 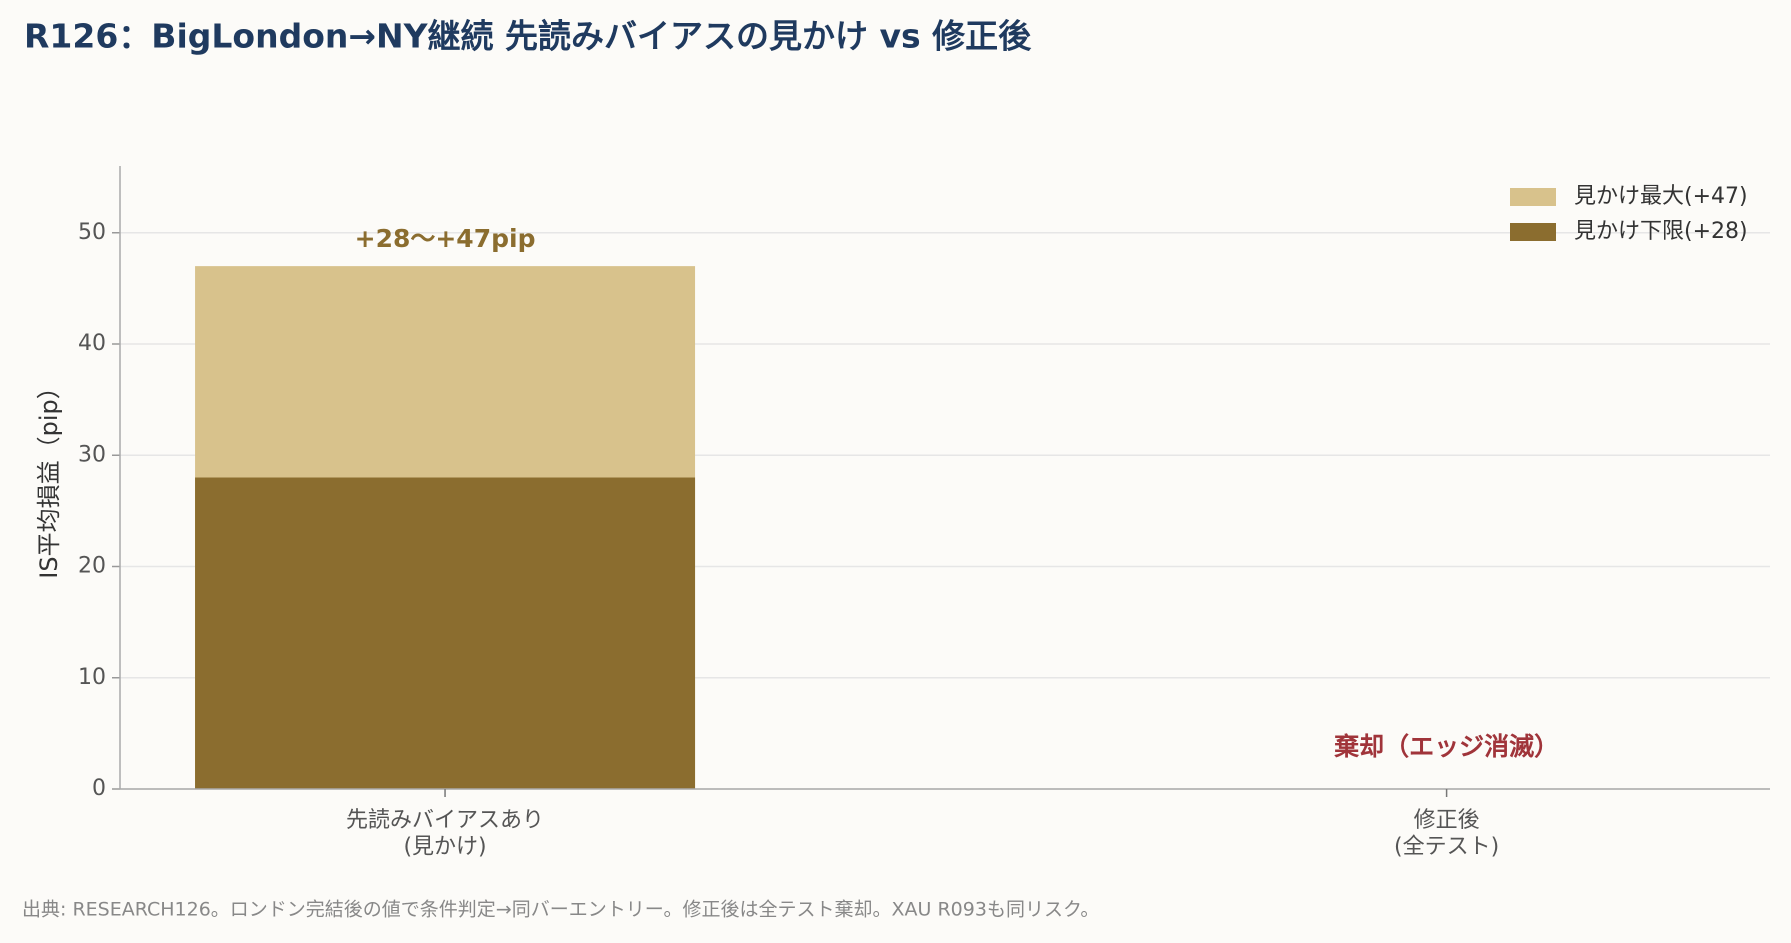 I want to click on y-axis-label: IS平均損益（pip）, so click(x=49, y=476).